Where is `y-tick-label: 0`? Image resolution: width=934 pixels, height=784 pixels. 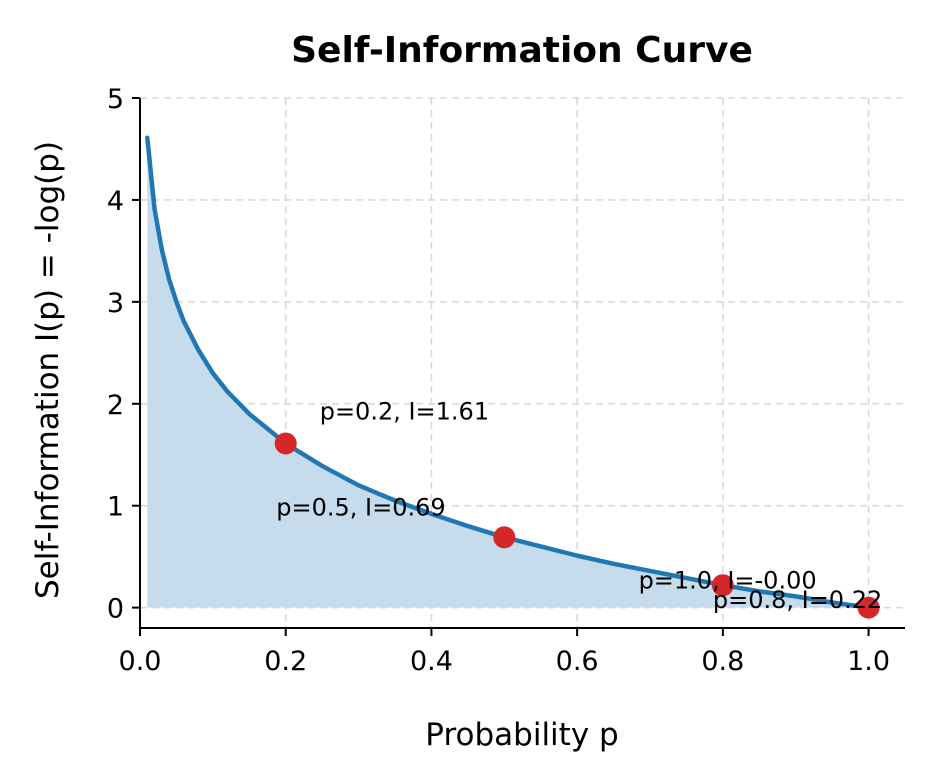
y-tick-label: 0 is located at coordinates (115, 609).